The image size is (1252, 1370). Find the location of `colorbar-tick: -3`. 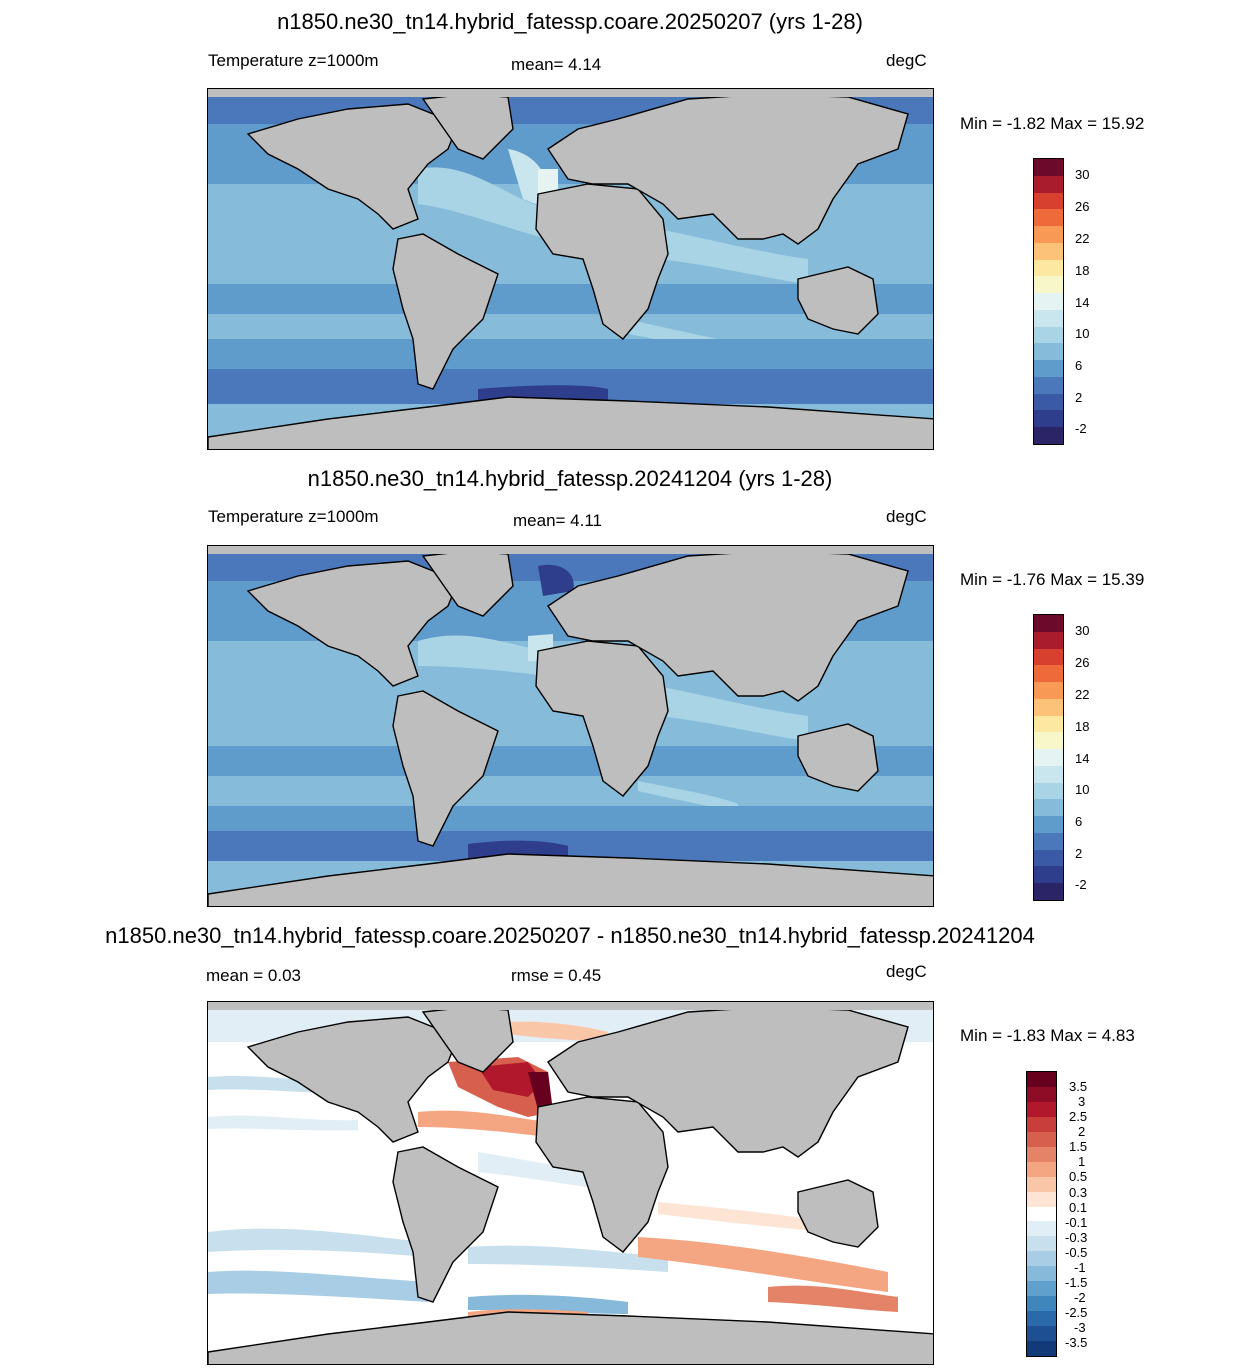

colorbar-tick: -3 is located at coordinates (1080, 1327).